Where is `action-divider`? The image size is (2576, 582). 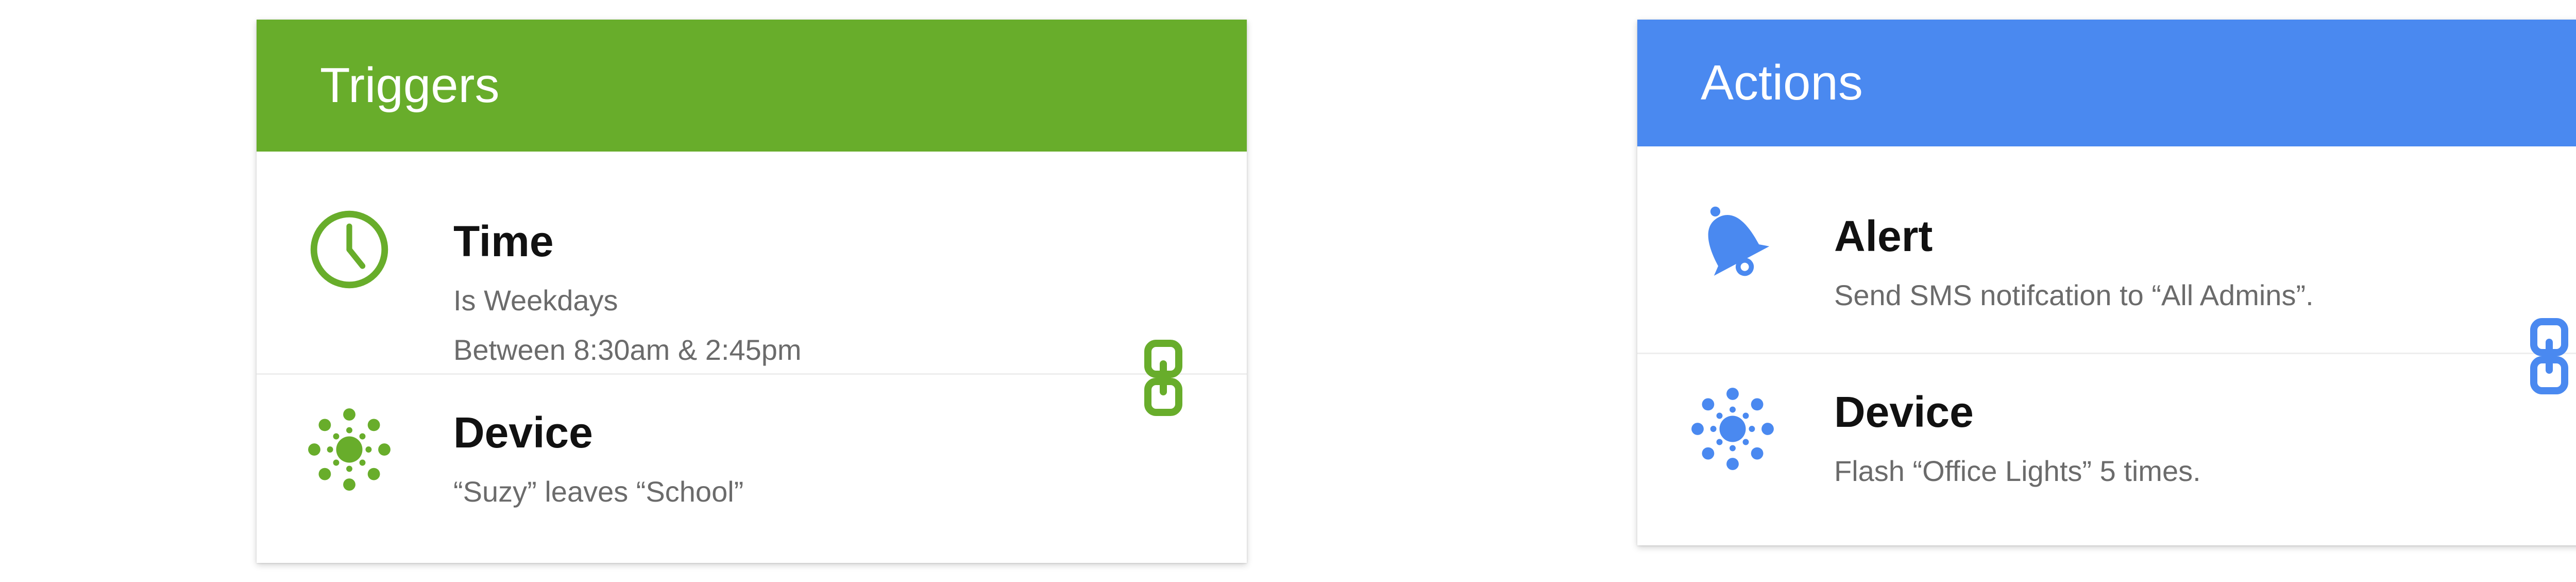 action-divider is located at coordinates (2106, 353).